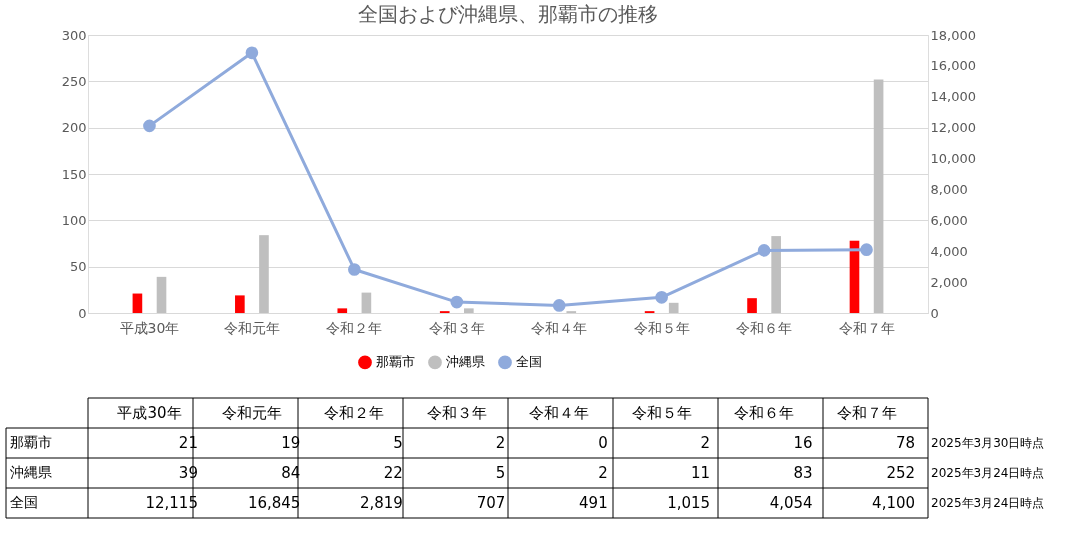 The image size is (1078, 546). Describe the element at coordinates (74, 128) in the screenshot. I see `y-tick-label: 200` at that location.